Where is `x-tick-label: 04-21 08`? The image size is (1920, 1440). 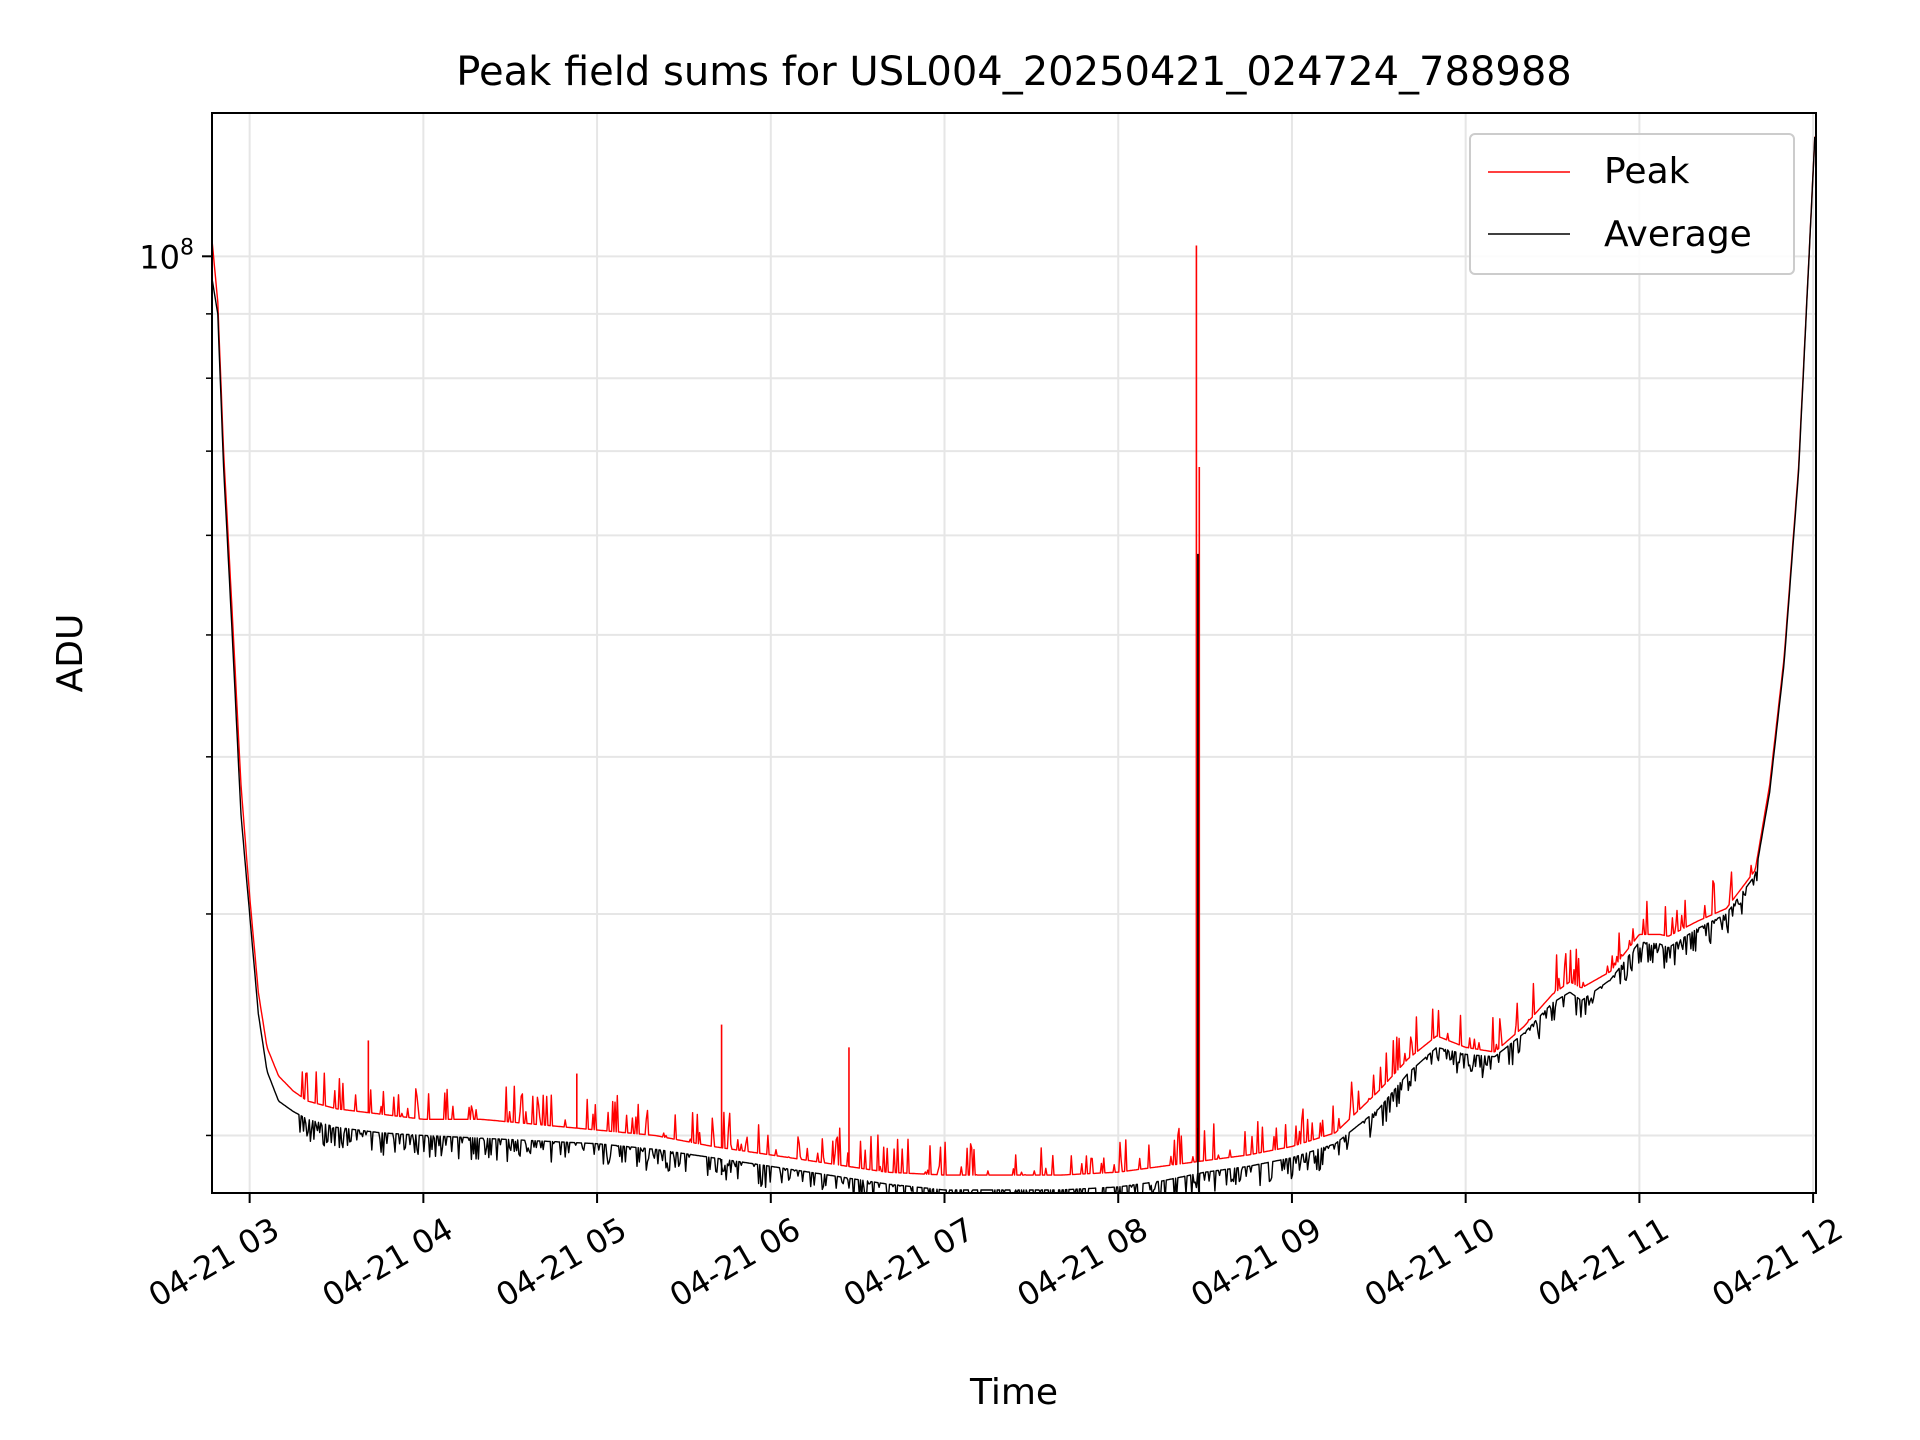
x-tick-label: 04-21 08 is located at coordinates (1083, 1262).